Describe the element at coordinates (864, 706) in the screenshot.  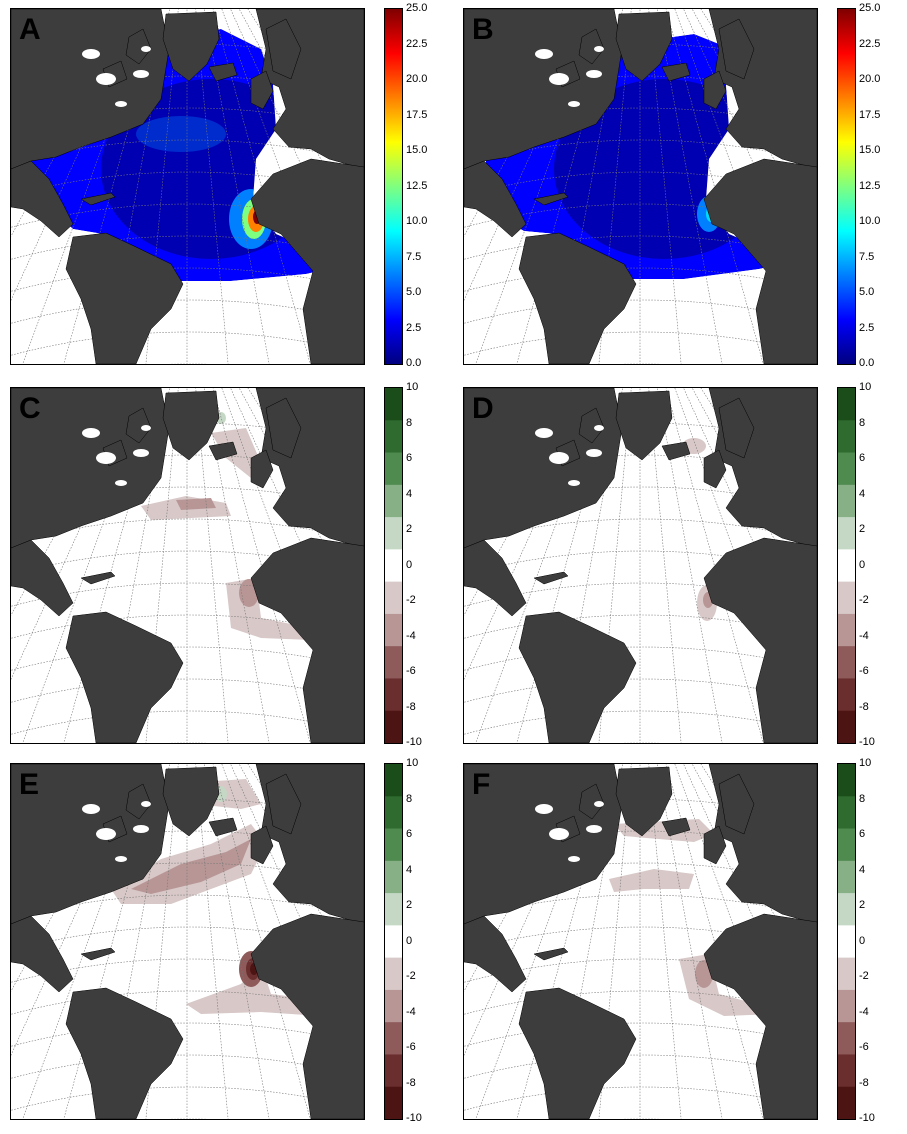
I see `colorbar-tick-label: -8` at that location.